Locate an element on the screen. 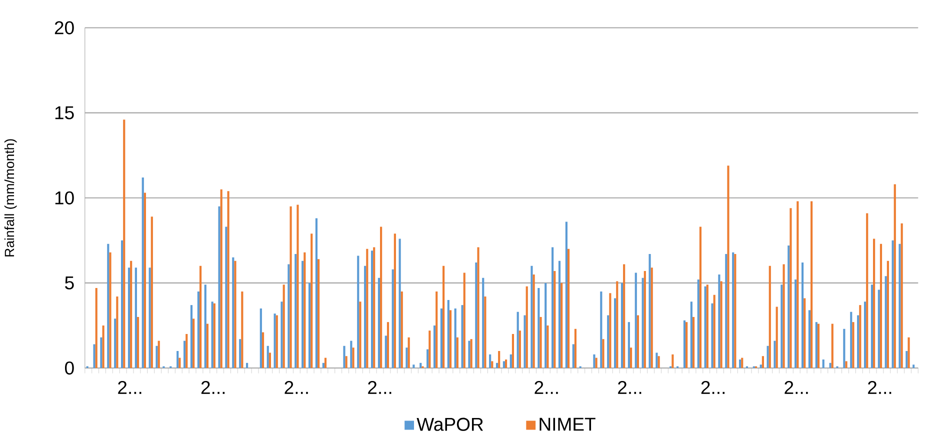 The image size is (937, 438). y-tick-label: 15 is located at coordinates (64, 113).